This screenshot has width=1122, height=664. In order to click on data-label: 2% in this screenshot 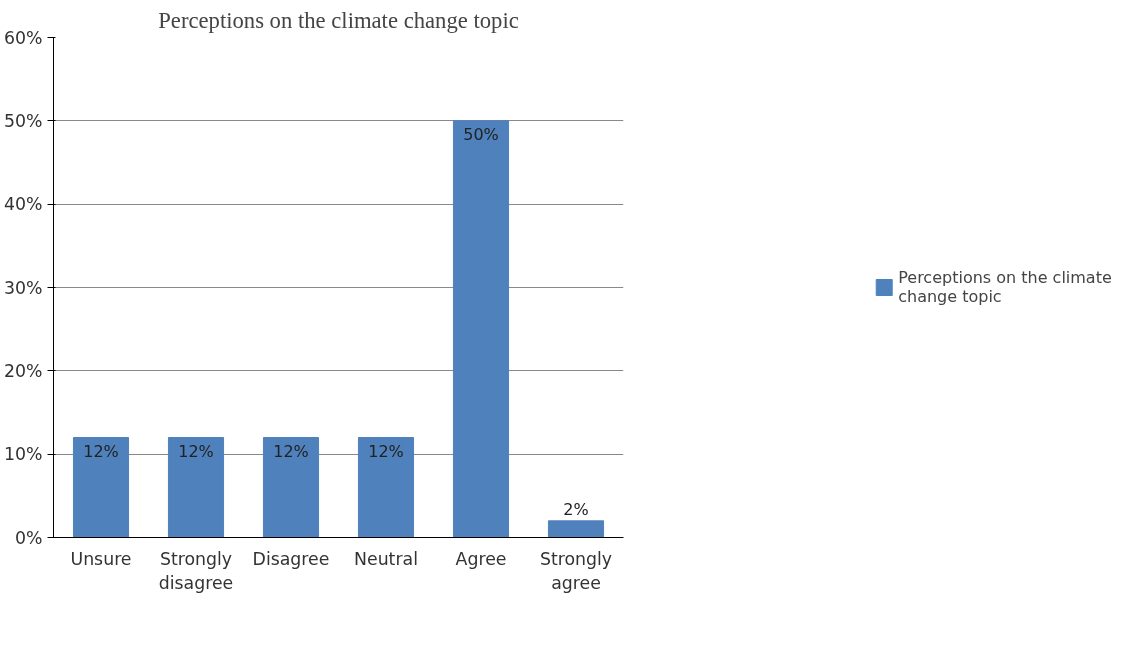, I will do `click(576, 509)`.